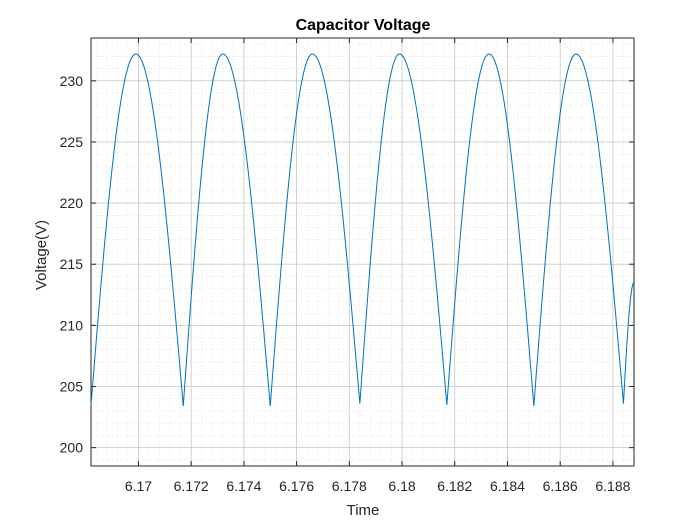 The height and width of the screenshot is (525, 700). What do you see at coordinates (72, 325) in the screenshot?
I see `y-tick-label: 210` at bounding box center [72, 325].